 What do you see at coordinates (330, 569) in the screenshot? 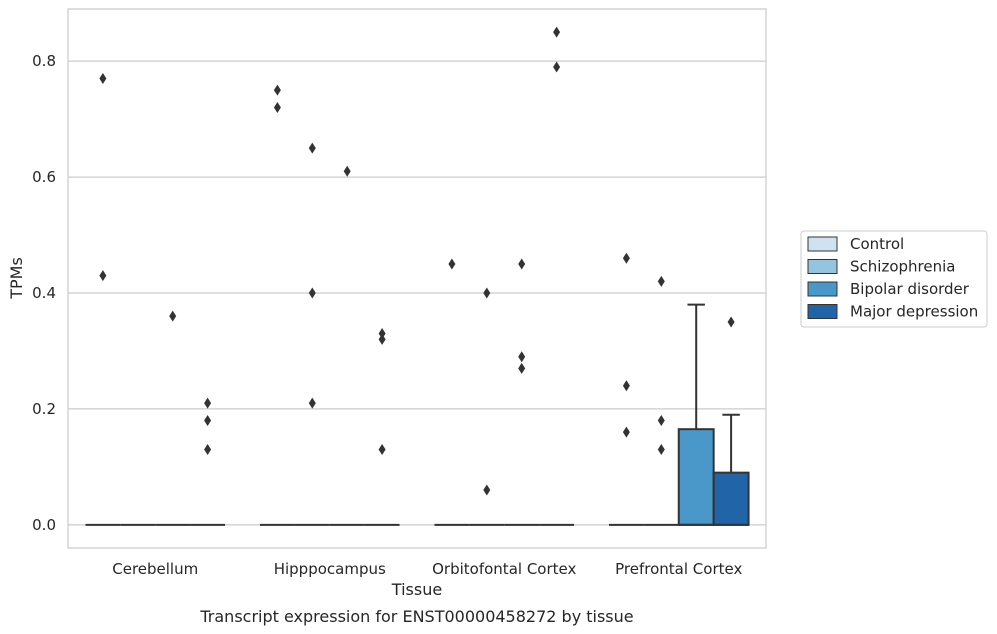
I see `x-tick-label: Hipppocampus` at bounding box center [330, 569].